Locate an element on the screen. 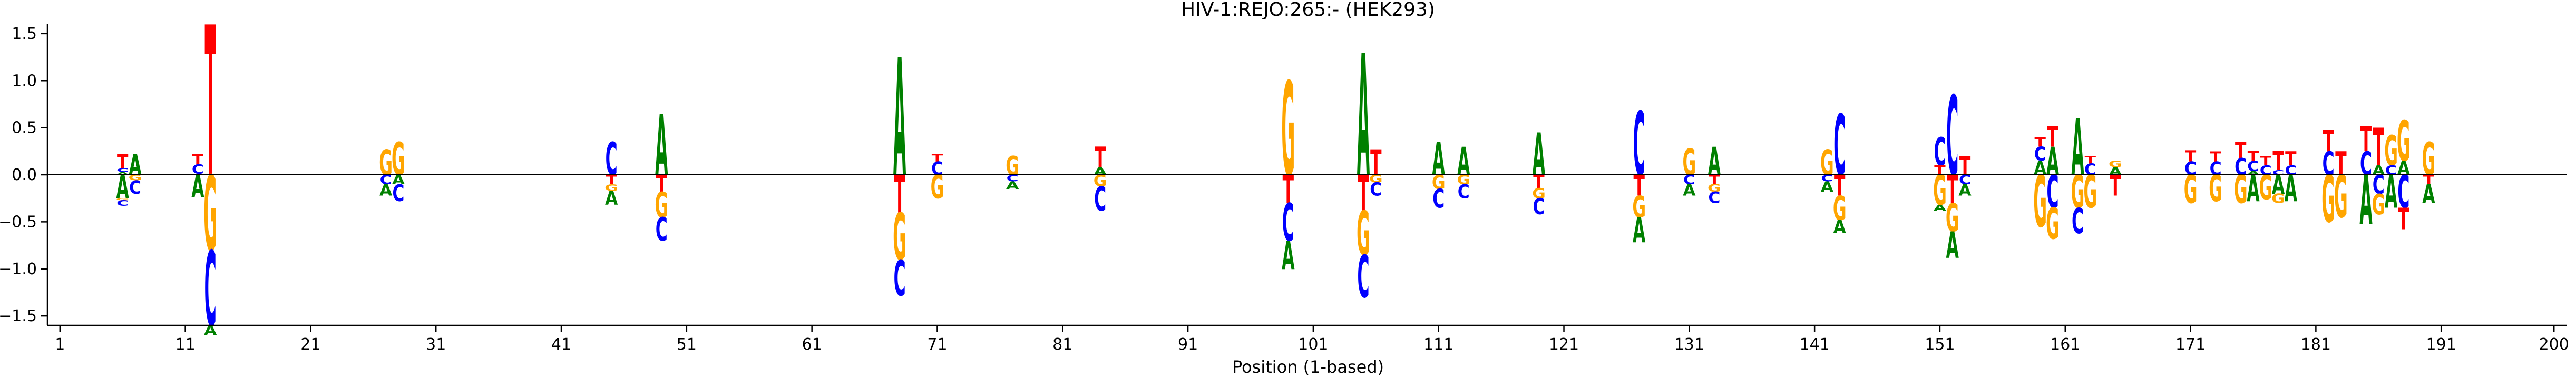 The image size is (2576, 378). x-tick-label: 1 is located at coordinates (60, 344).